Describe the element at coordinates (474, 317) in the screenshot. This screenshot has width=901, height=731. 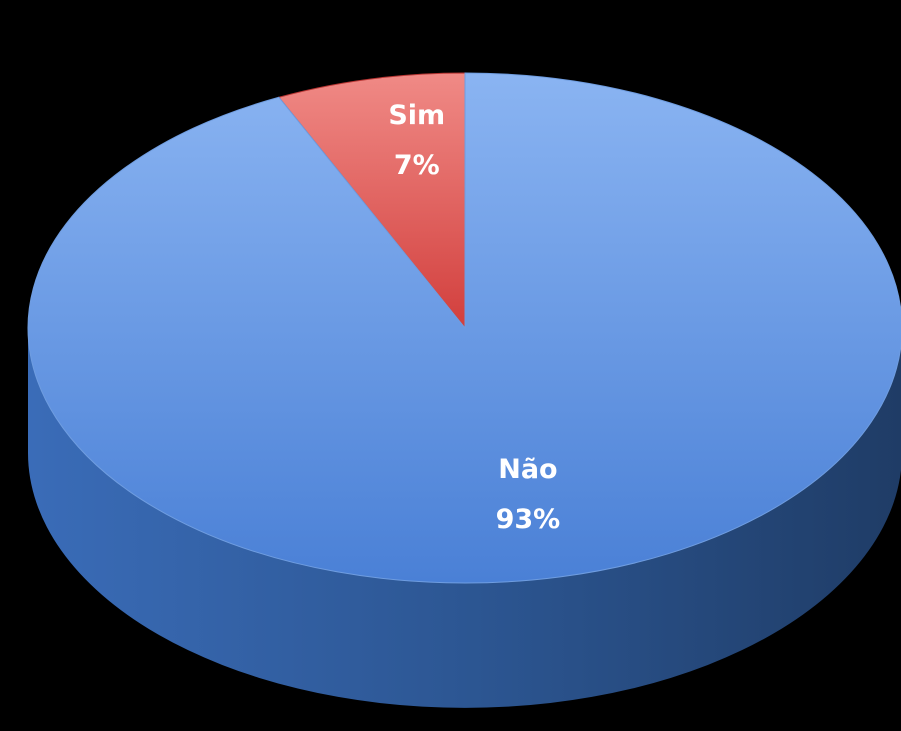
I see `pie-labels: Sim 7% Não 93%` at that location.